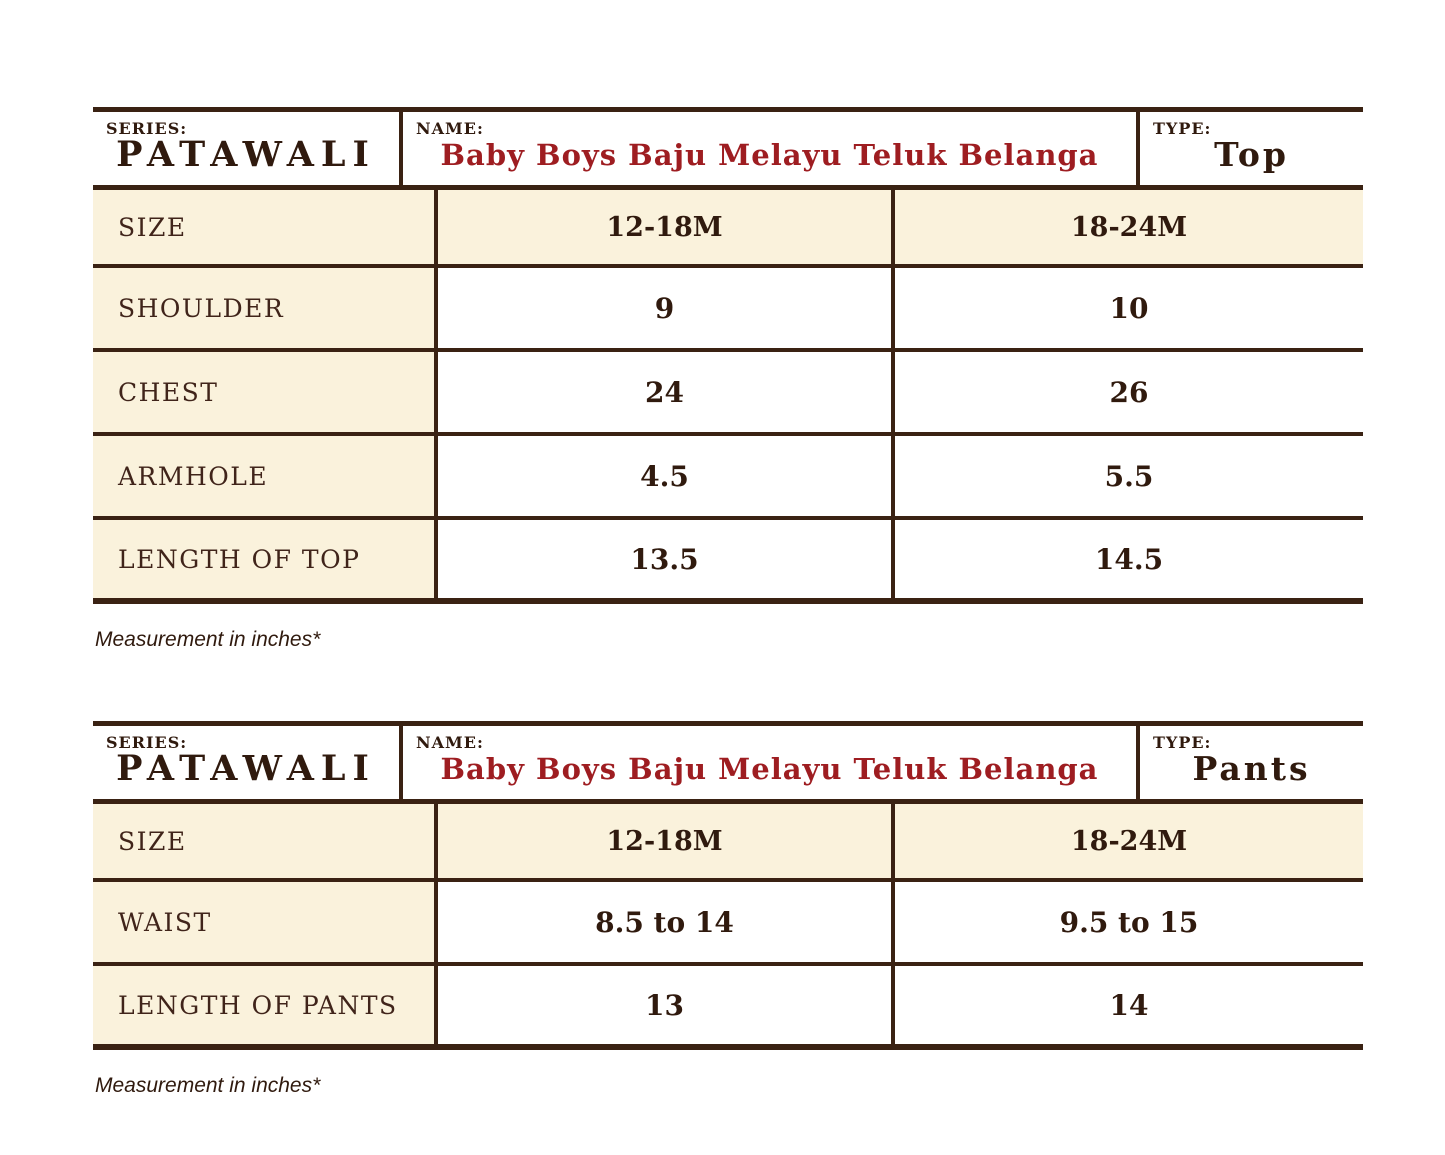 This screenshot has width=1445, height=1155. What do you see at coordinates (265, 392) in the screenshot?
I see `row-label: CHEST` at bounding box center [265, 392].